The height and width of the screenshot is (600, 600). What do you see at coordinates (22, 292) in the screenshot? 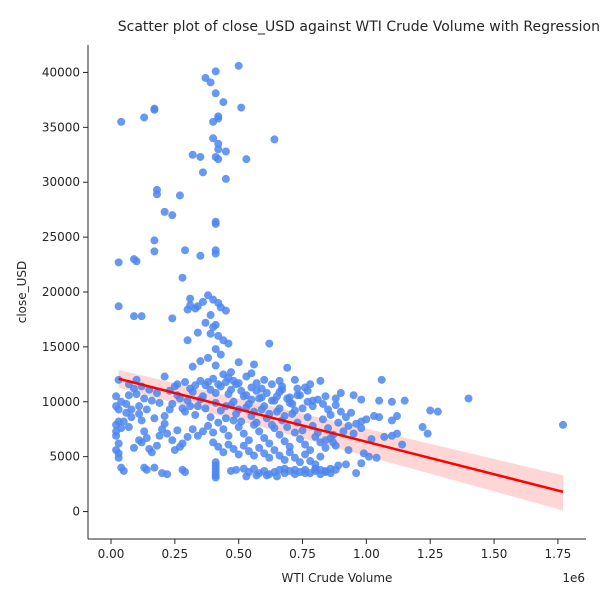
I see `y-axis-title: close_USD` at bounding box center [22, 292].